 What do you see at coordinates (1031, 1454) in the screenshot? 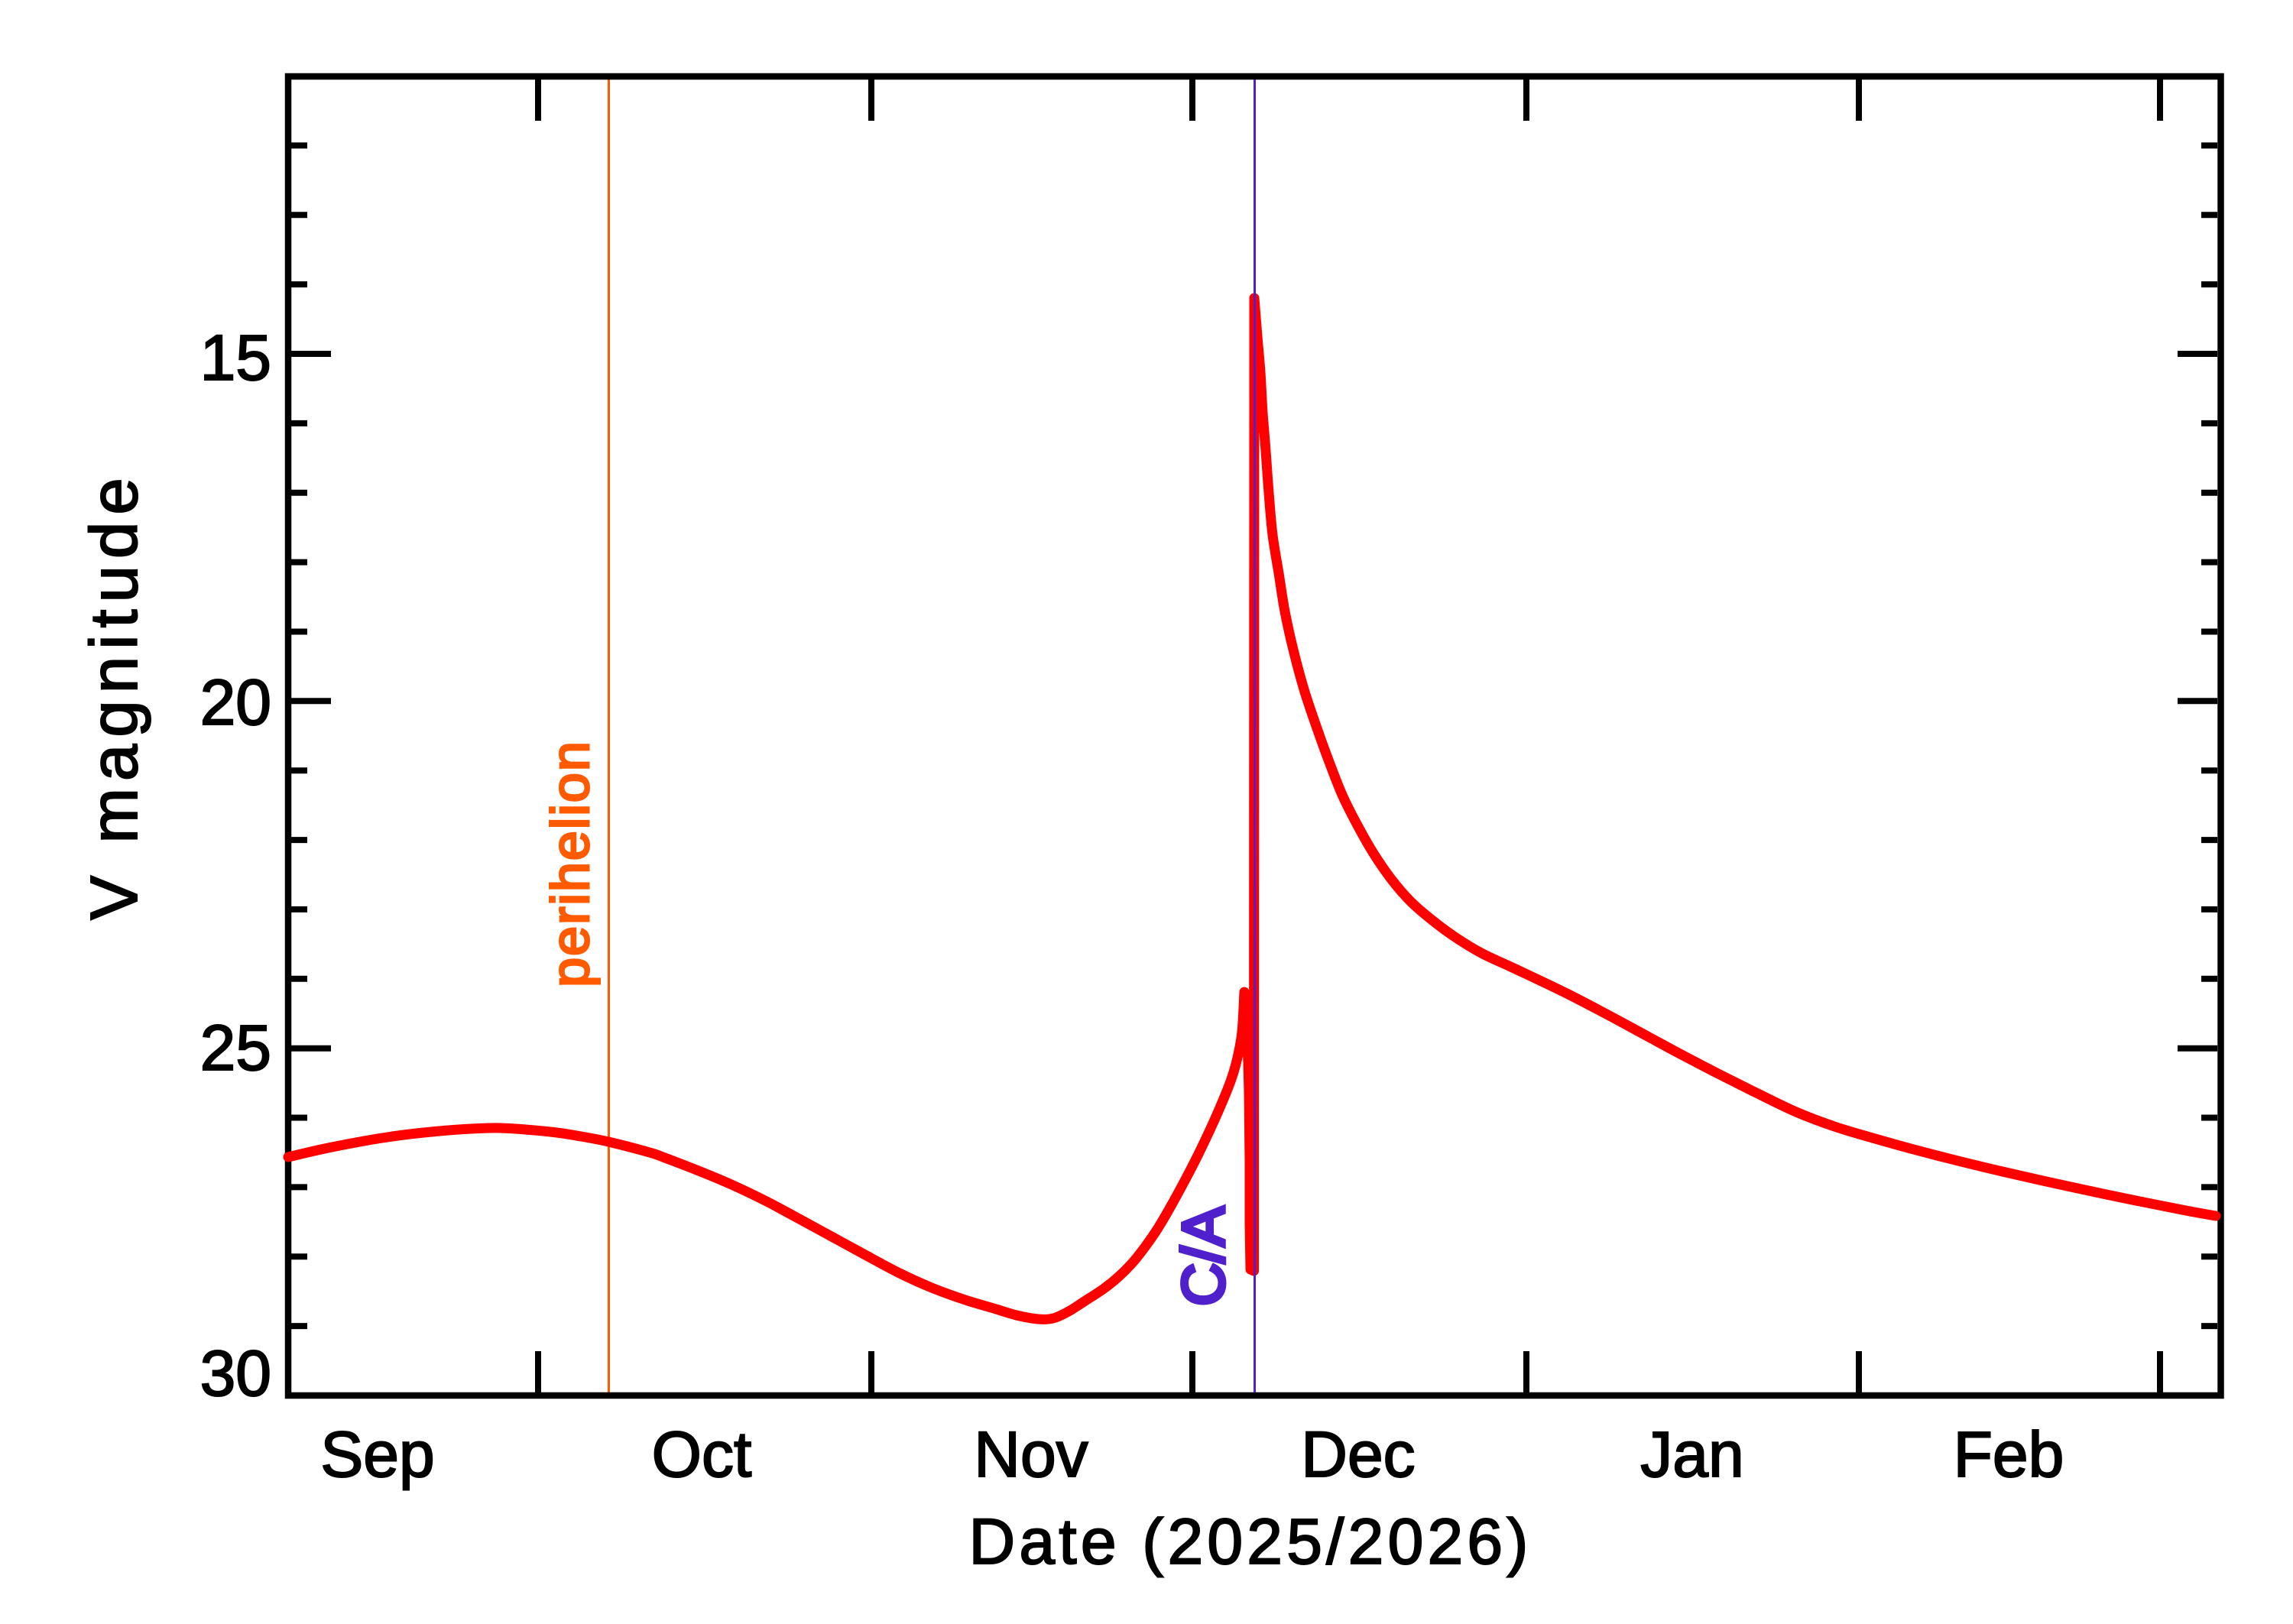
I see `svg-text: Nov` at bounding box center [1031, 1454].